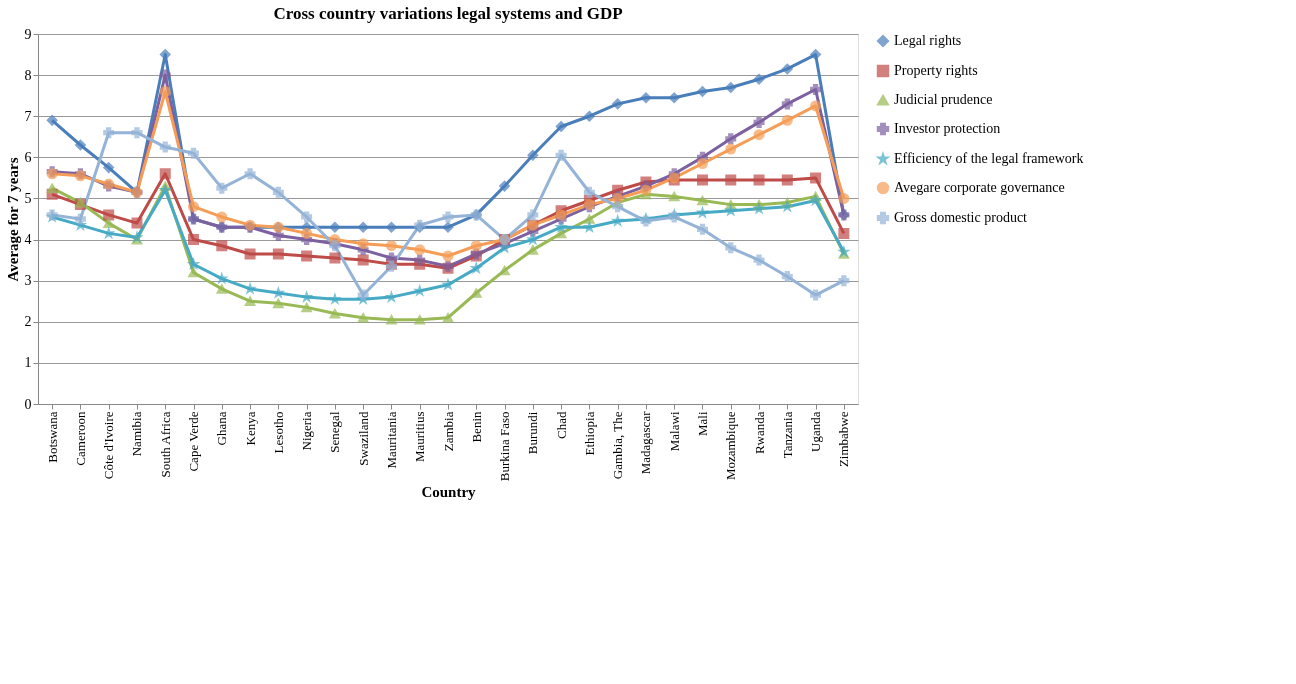  I want to click on x-tick-label: Rwanda, so click(759, 433).